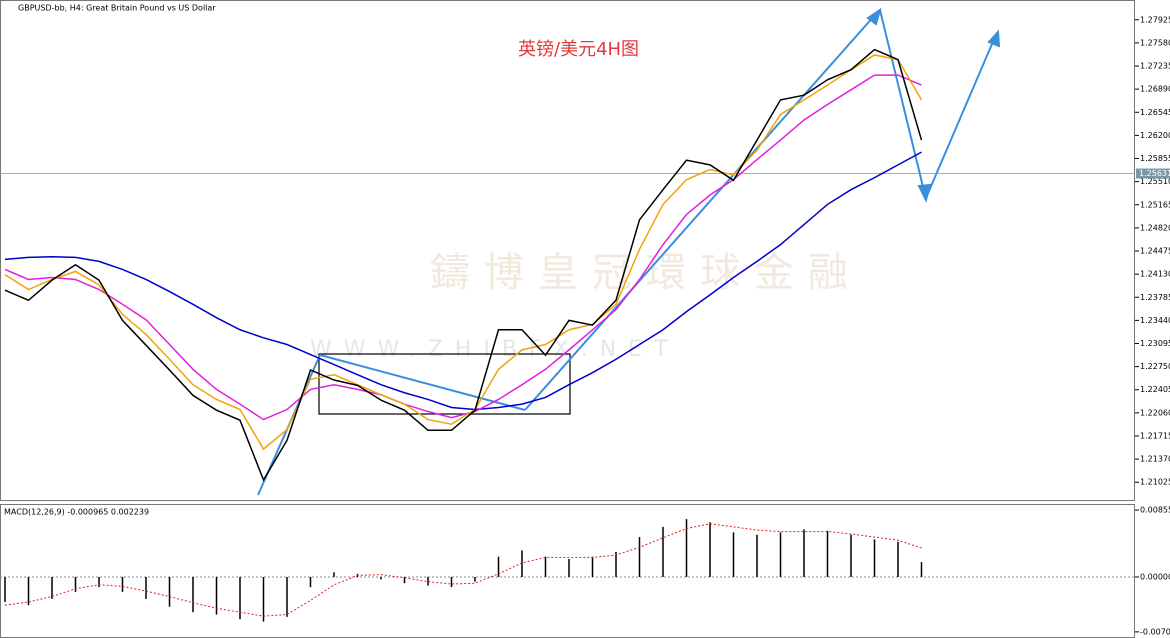 This screenshot has width=1170, height=638. Describe the element at coordinates (1155, 366) in the screenshot. I see `y-tick-label: 1.22750` at that location.